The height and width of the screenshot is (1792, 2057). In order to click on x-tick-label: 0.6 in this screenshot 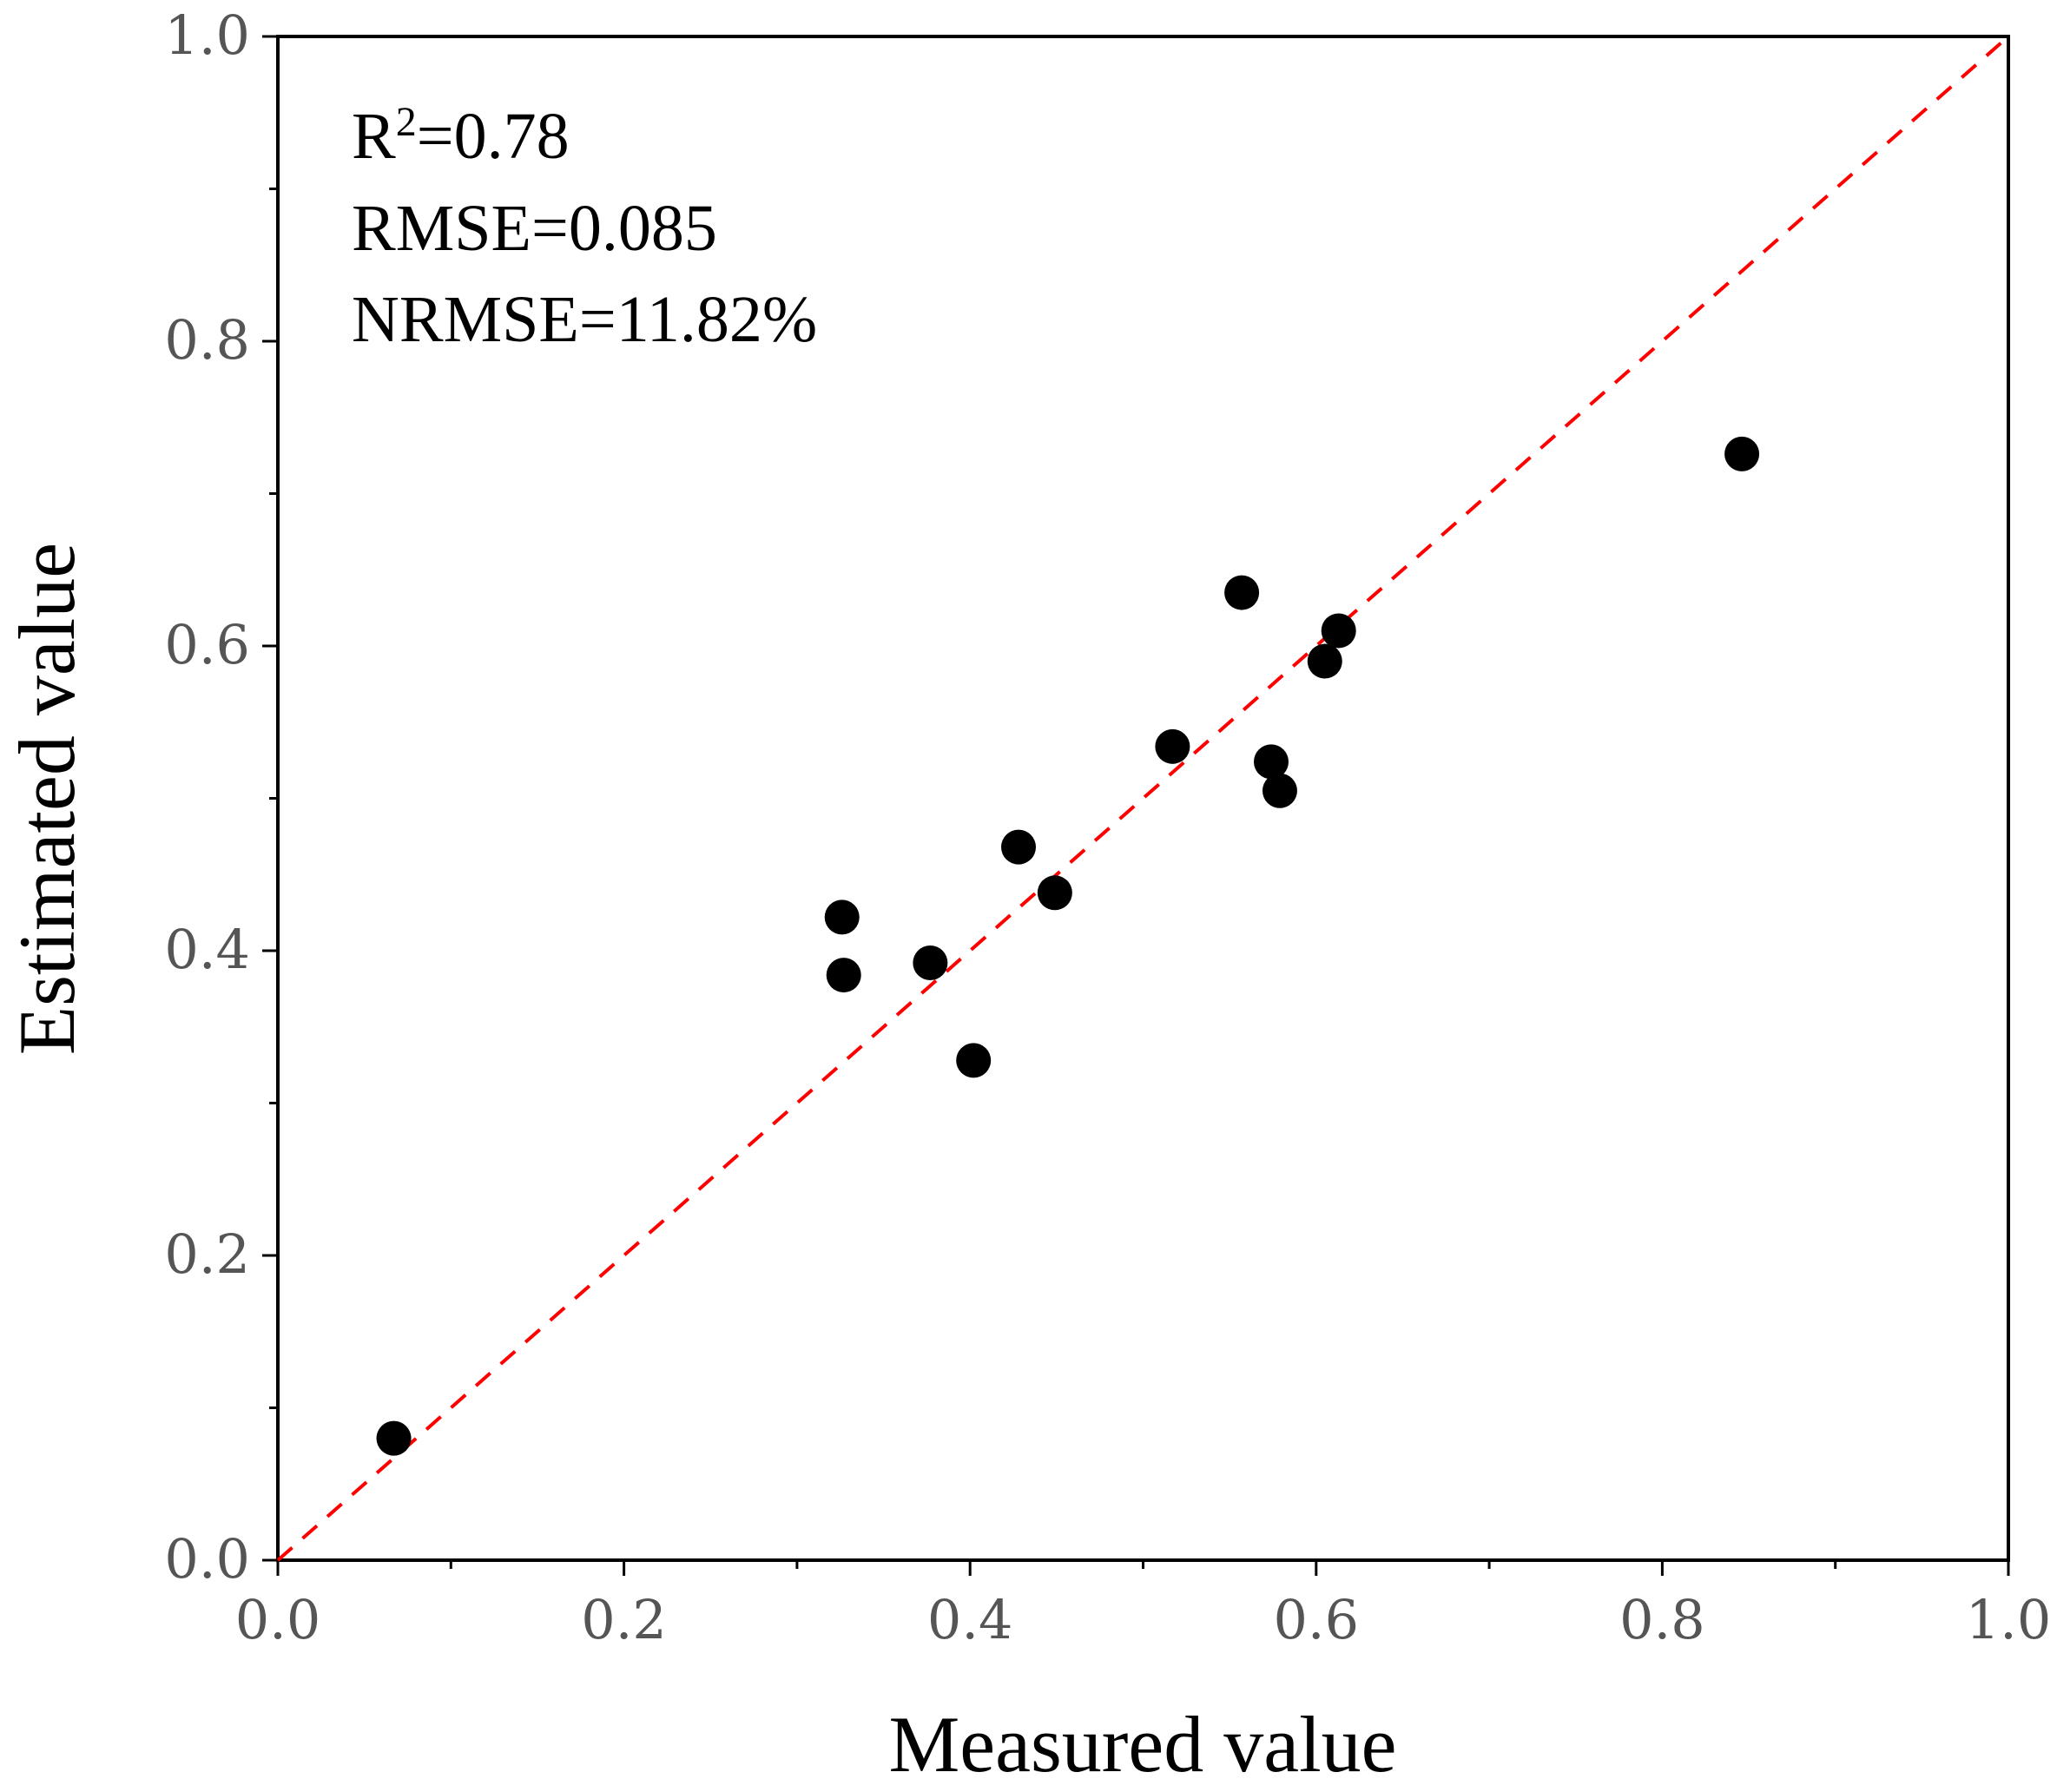, I will do `click(1316, 1619)`.